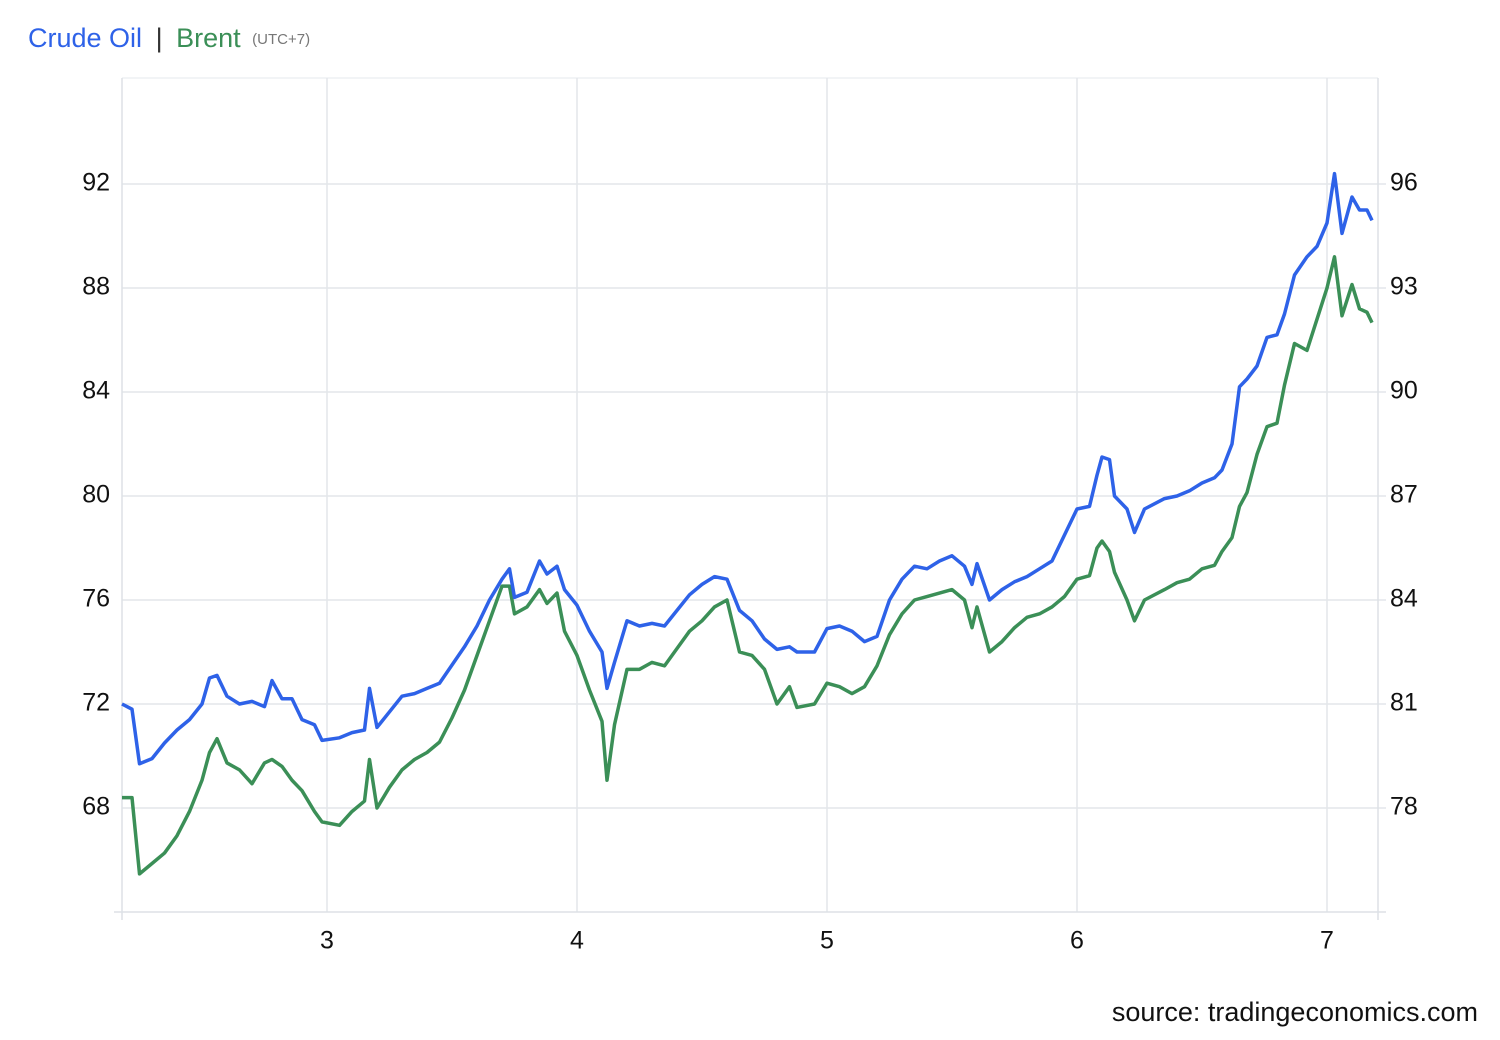 This screenshot has height=1040, width=1500. What do you see at coordinates (577, 941) in the screenshot?
I see `x-tick-label: 4` at bounding box center [577, 941].